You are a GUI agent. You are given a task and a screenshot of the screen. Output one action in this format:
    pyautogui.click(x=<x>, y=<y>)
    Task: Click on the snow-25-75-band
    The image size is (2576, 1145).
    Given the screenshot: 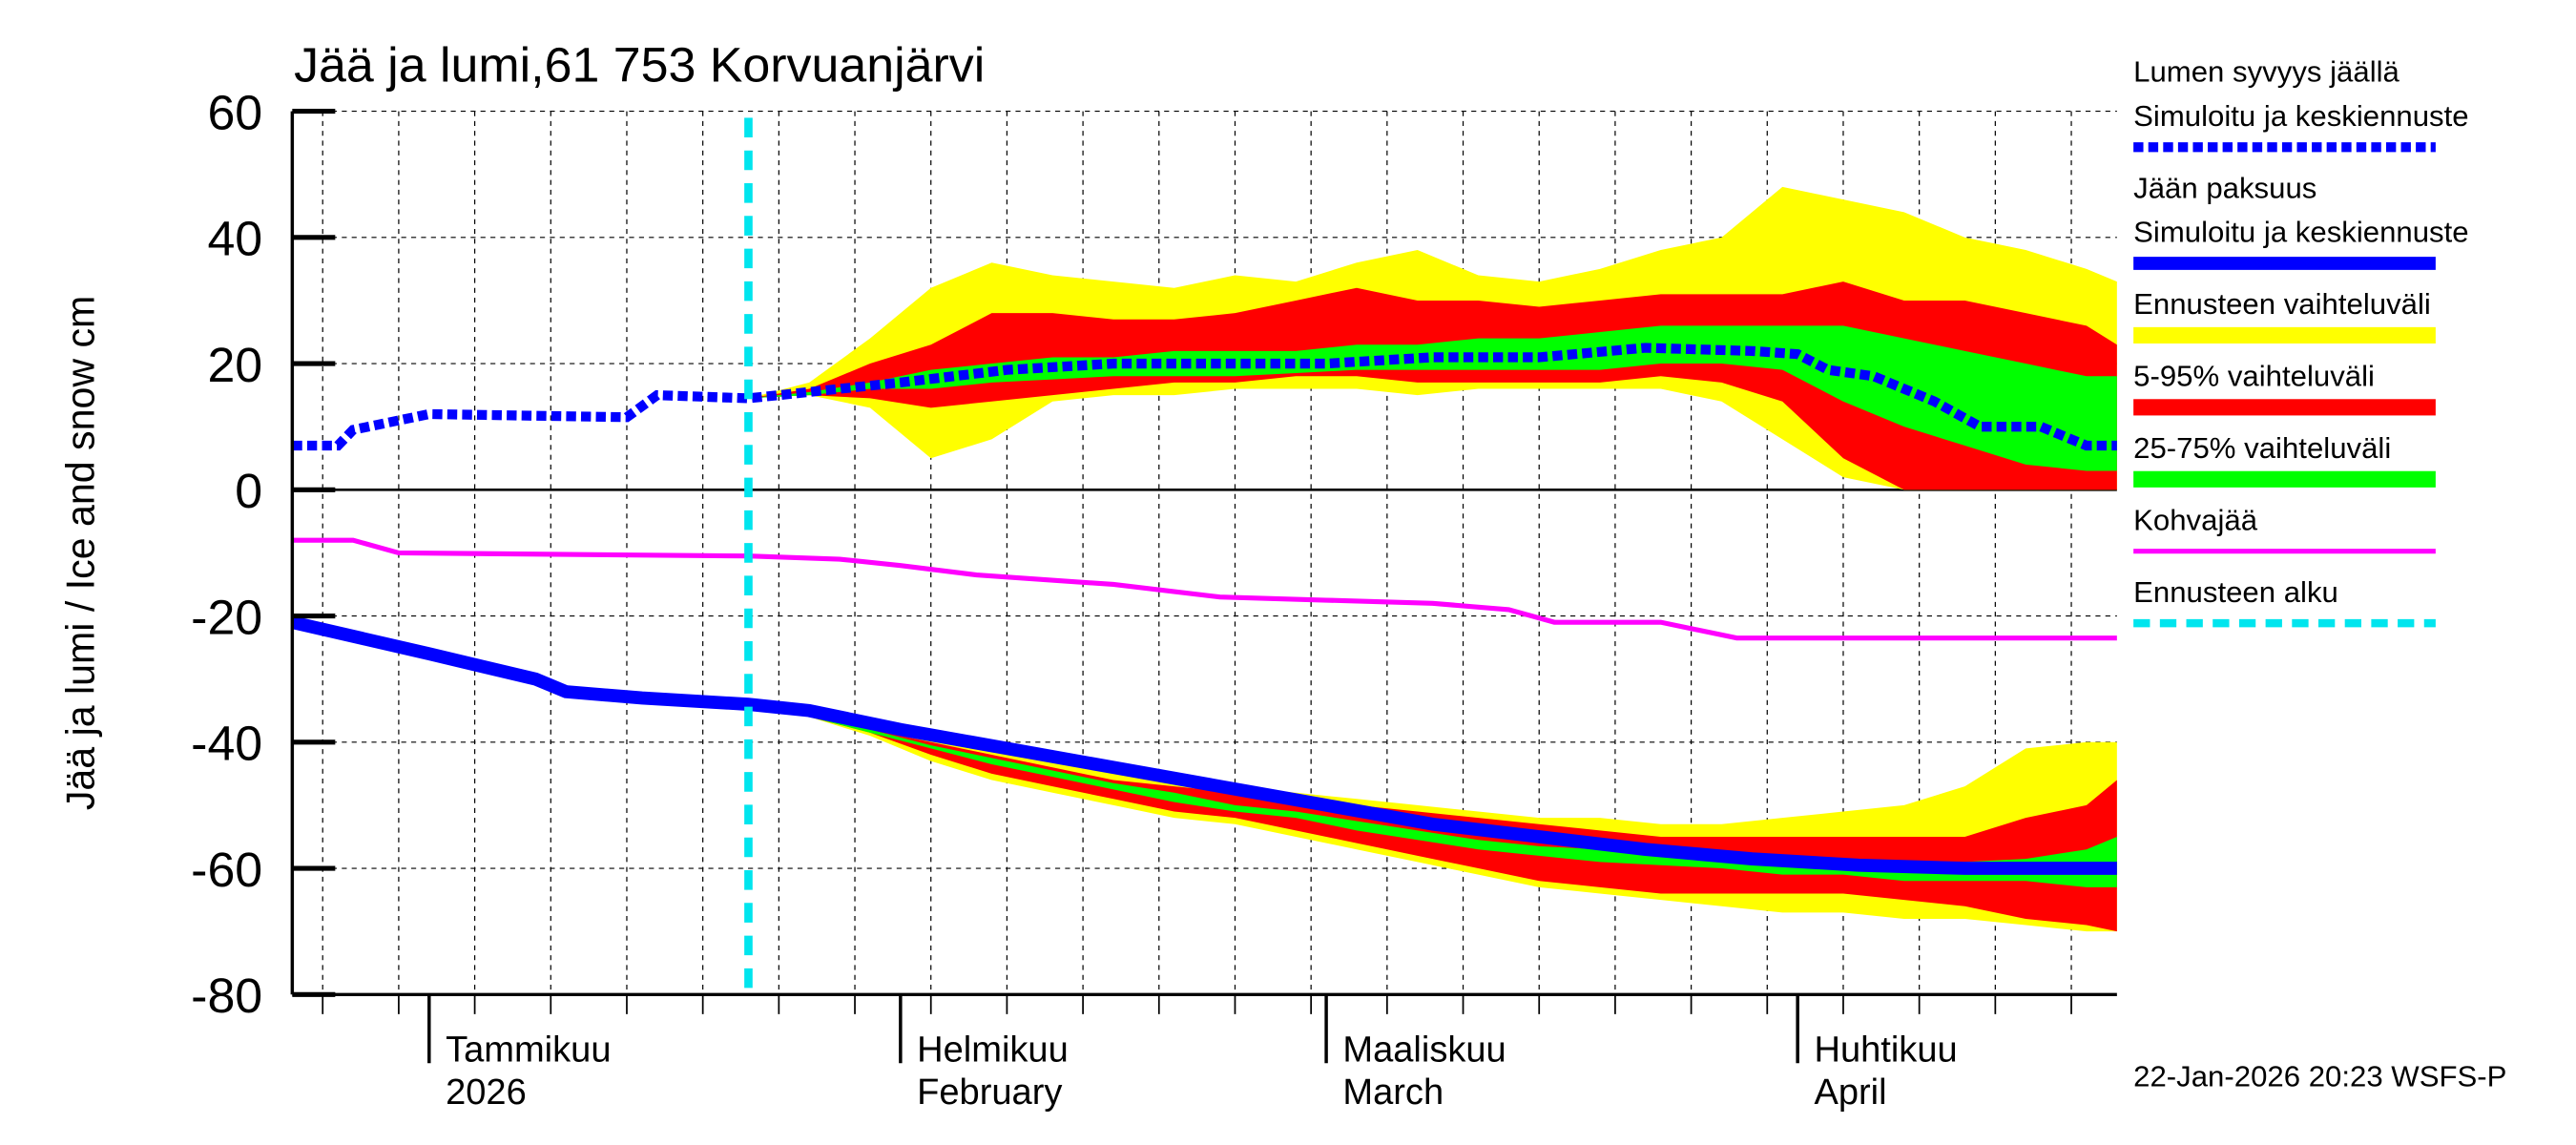 What is the action you would take?
    pyautogui.click(x=1432, y=398)
    